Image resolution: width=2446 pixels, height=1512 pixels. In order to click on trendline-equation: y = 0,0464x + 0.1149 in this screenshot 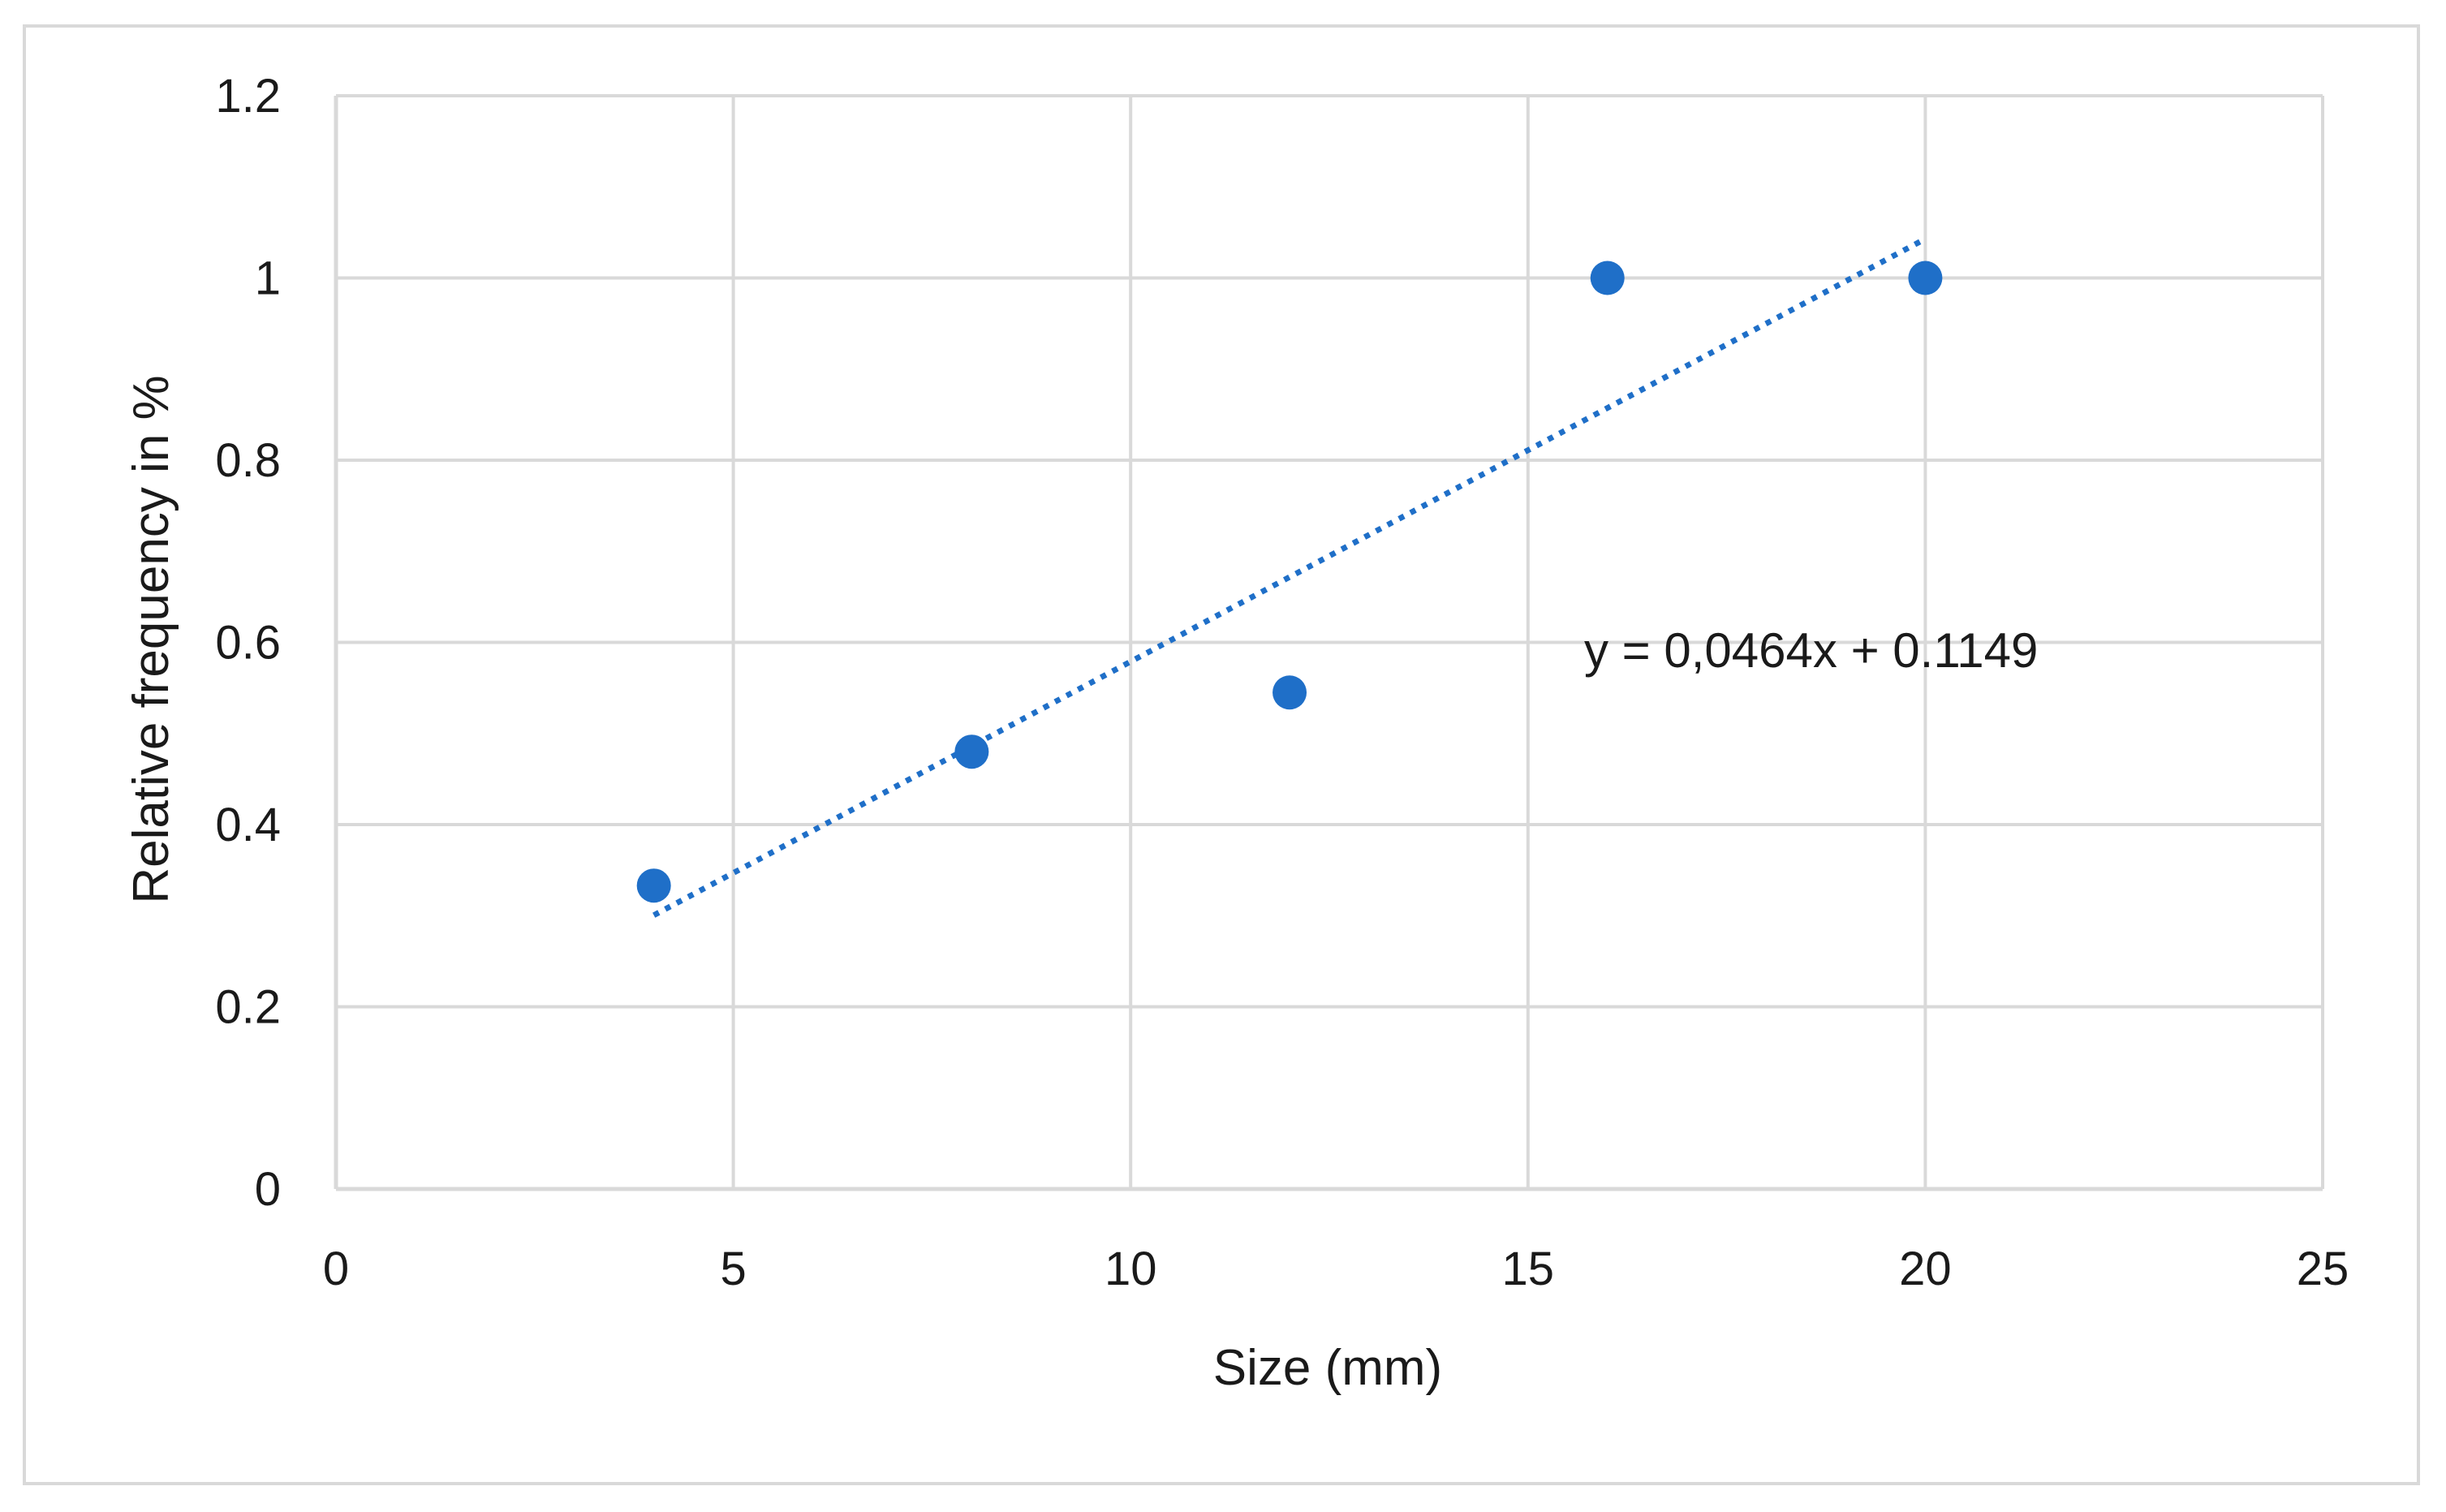, I will do `click(1811, 651)`.